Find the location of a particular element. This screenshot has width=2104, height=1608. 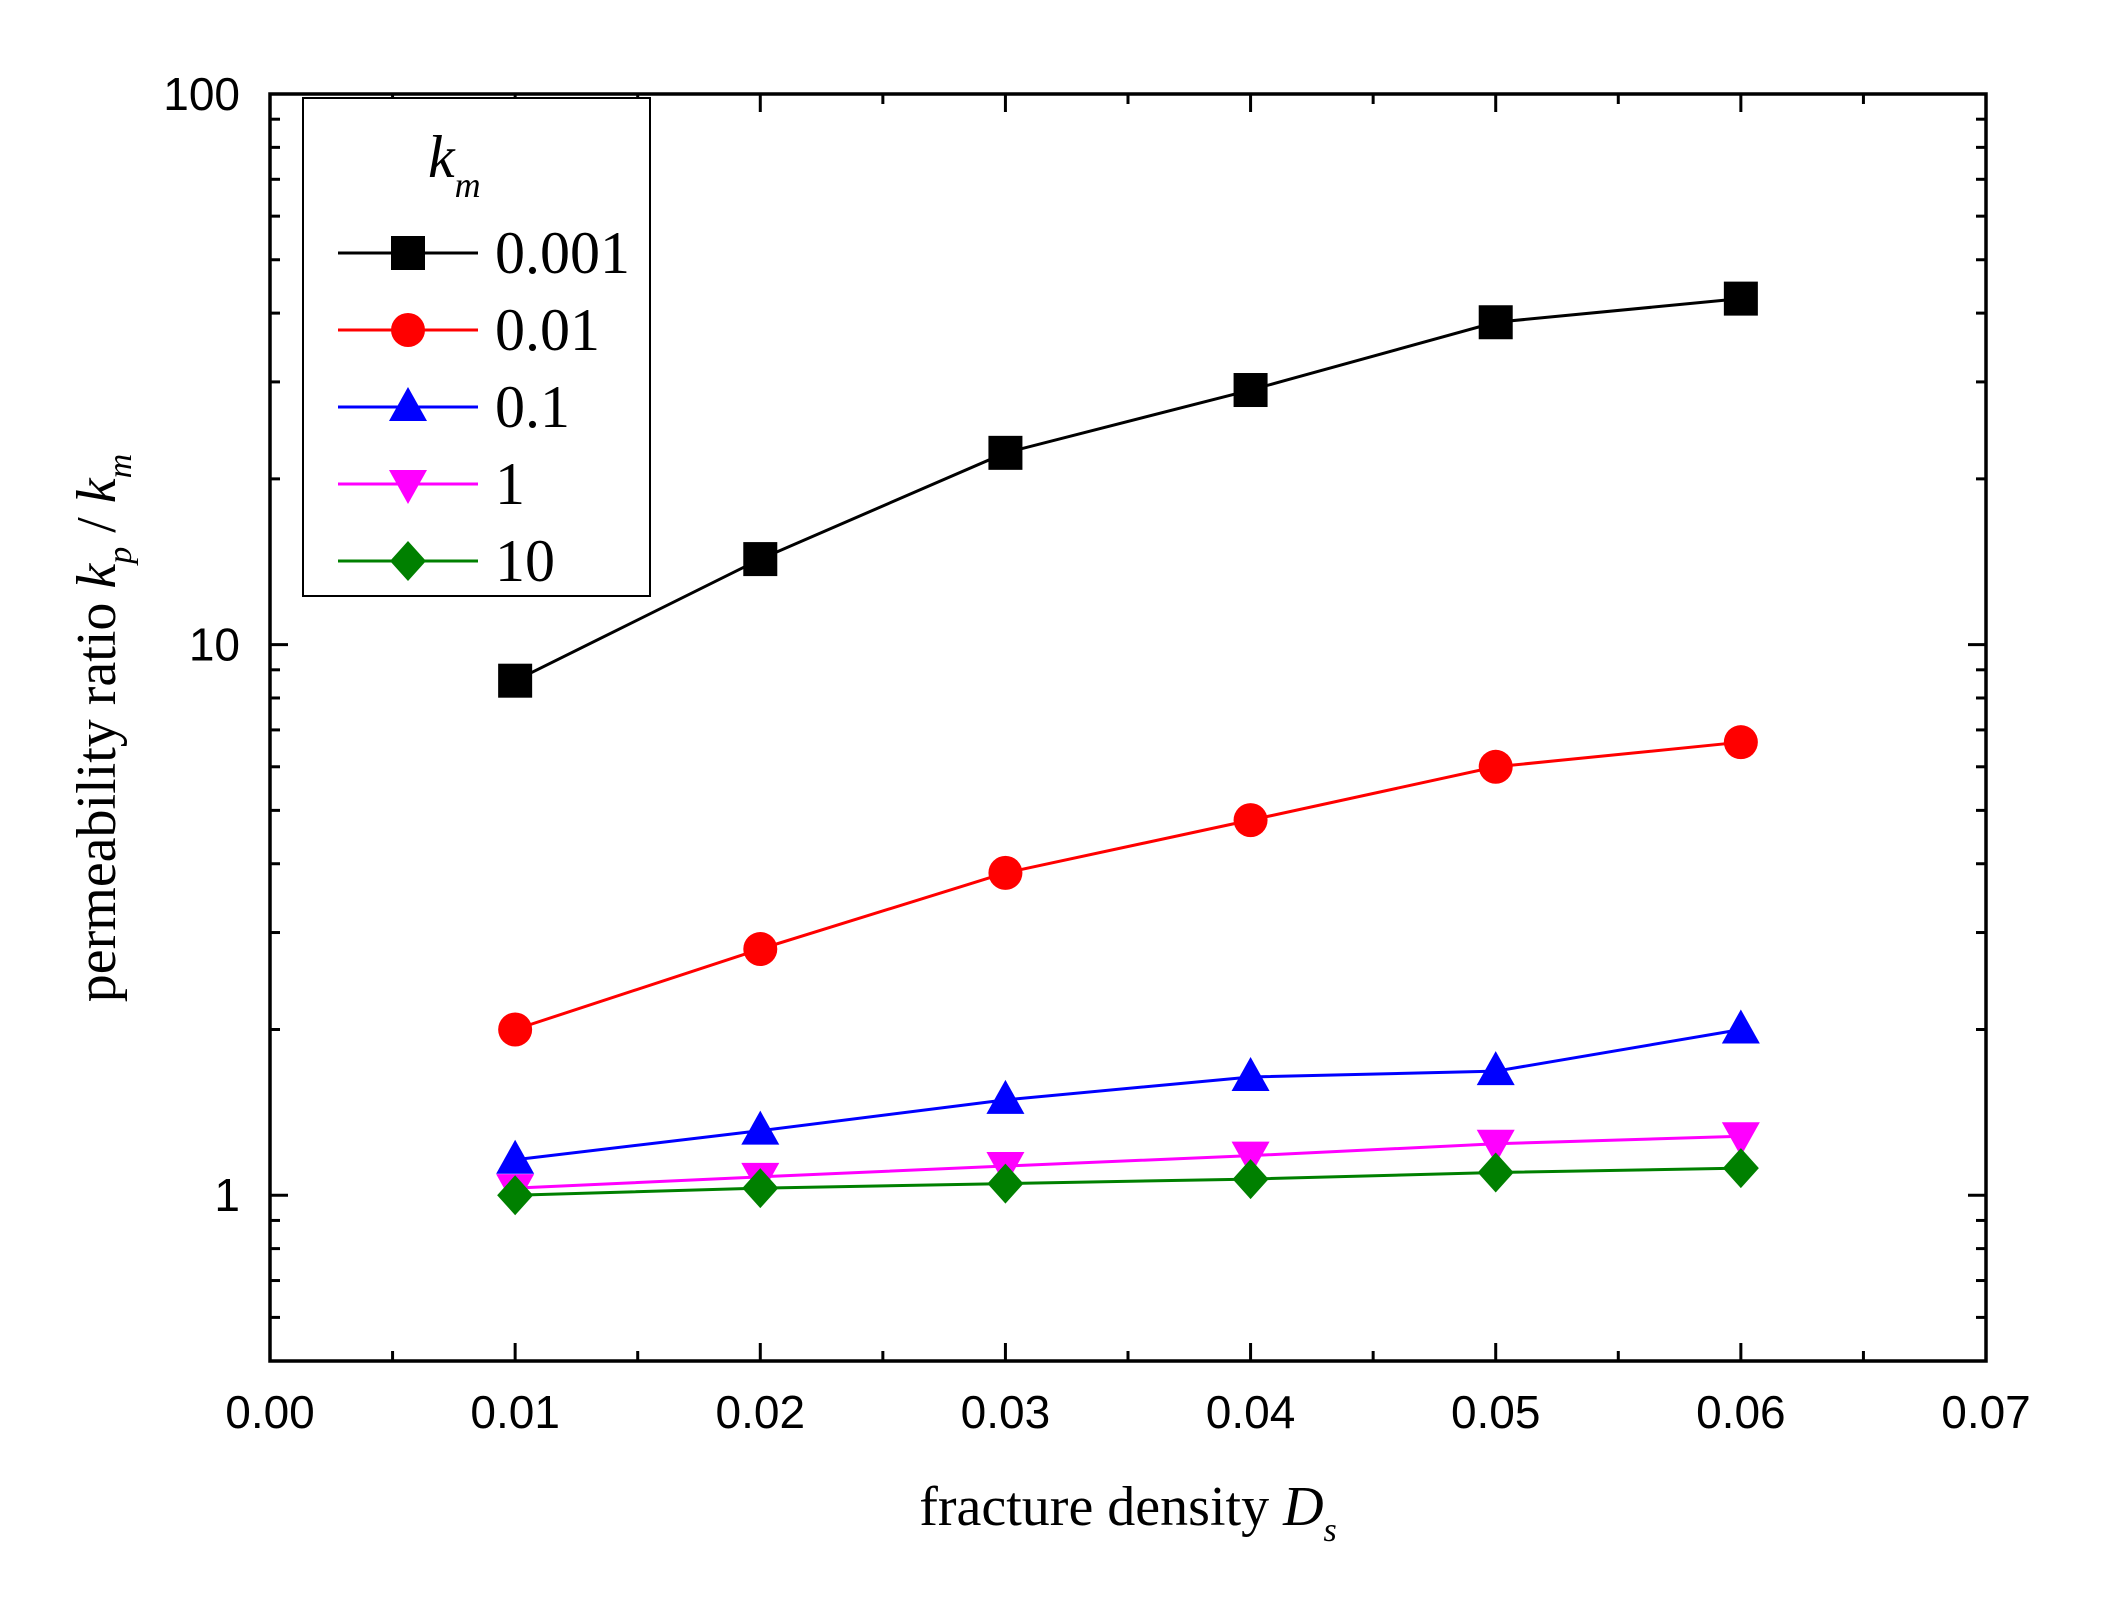

series-0.1 is located at coordinates (1128, 1091).